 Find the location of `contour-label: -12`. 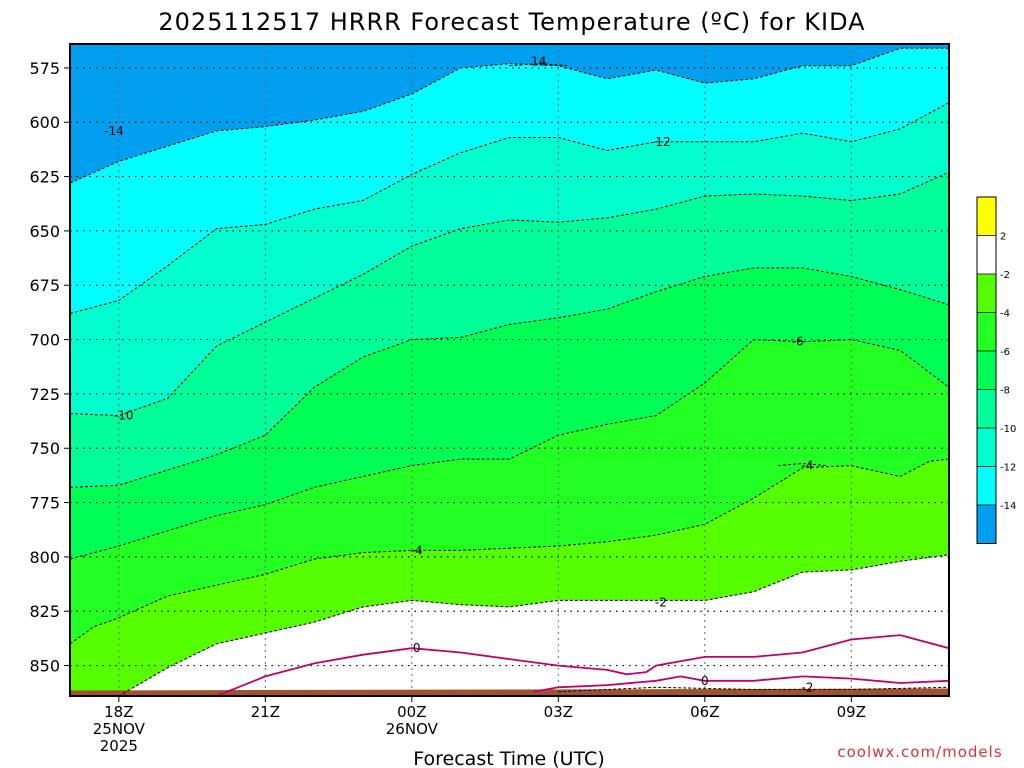

contour-label: -12 is located at coordinates (661, 142).